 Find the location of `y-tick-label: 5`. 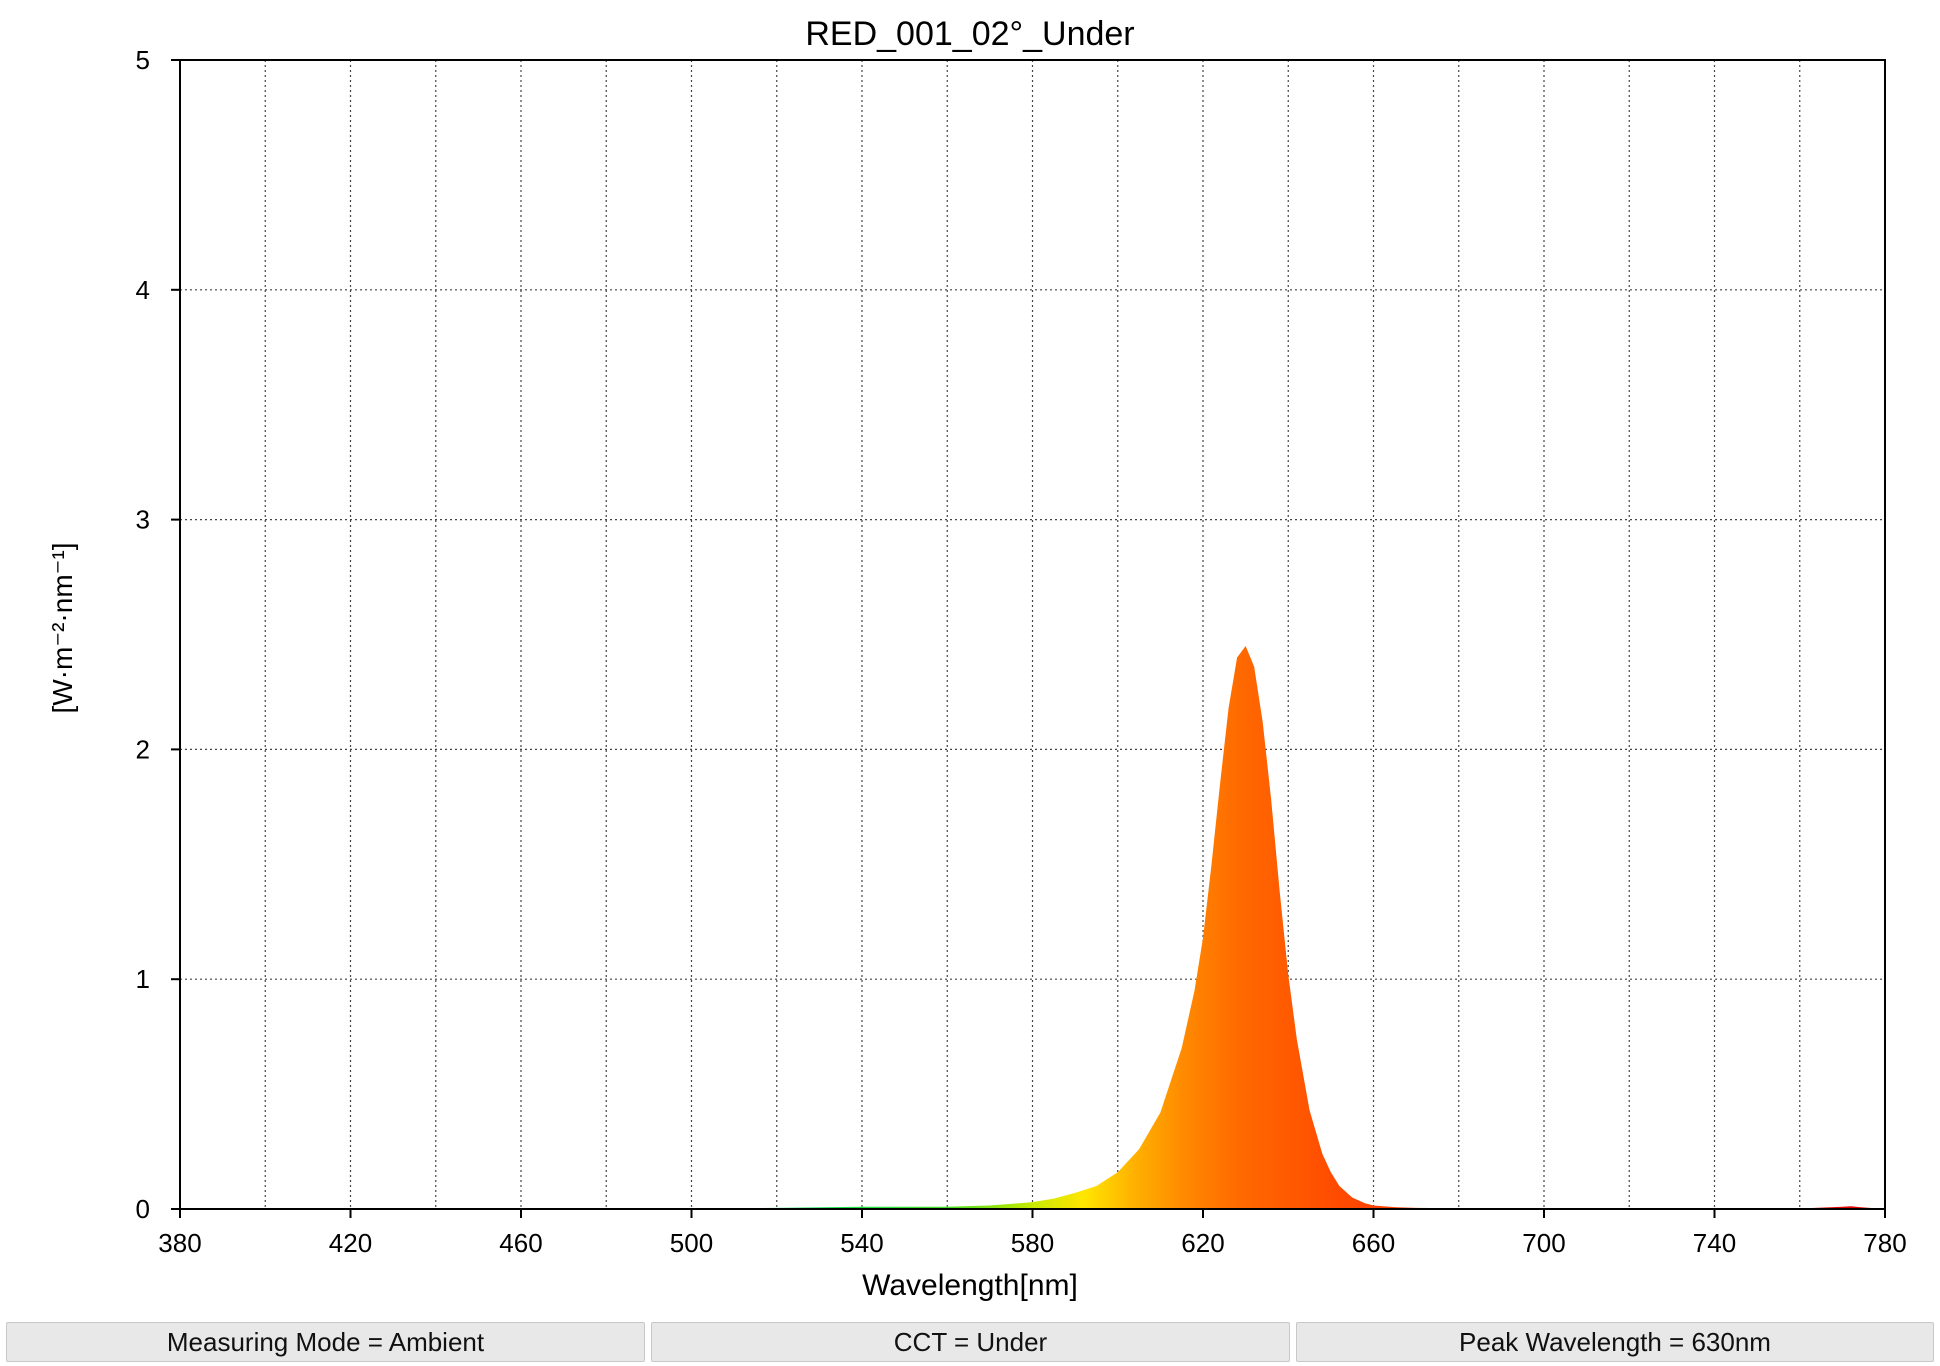

y-tick-label: 5 is located at coordinates (143, 60).